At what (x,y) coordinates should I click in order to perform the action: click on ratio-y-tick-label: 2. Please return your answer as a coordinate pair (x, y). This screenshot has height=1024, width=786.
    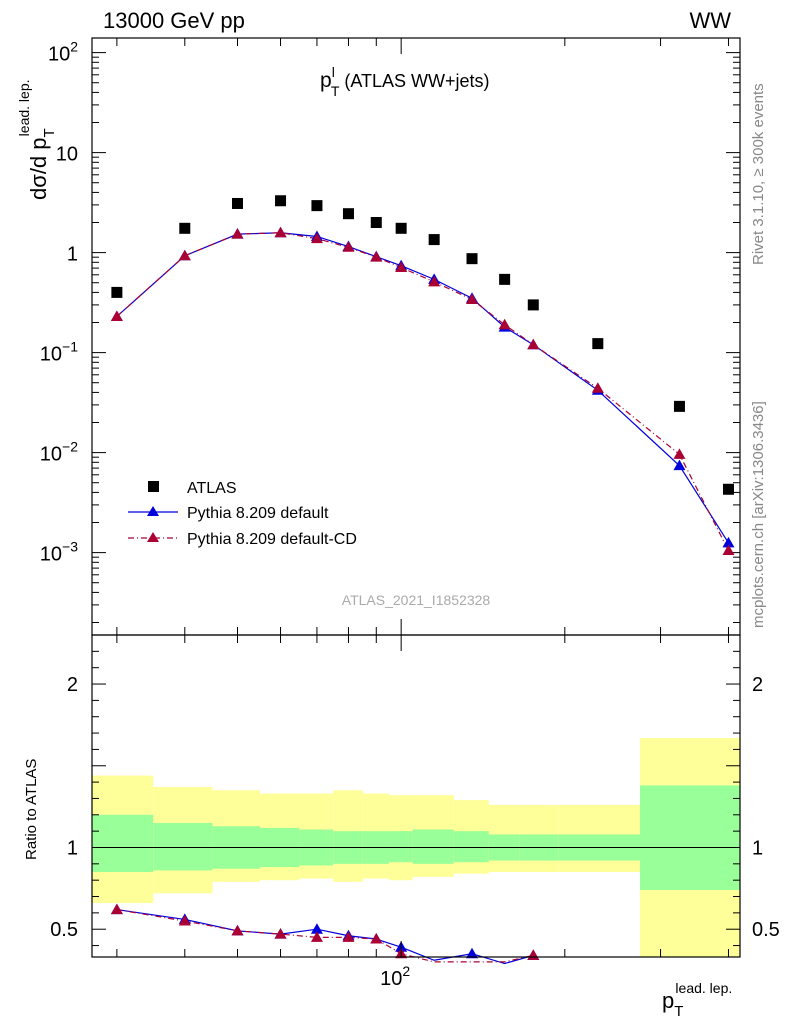
    Looking at the image, I should click on (72, 685).